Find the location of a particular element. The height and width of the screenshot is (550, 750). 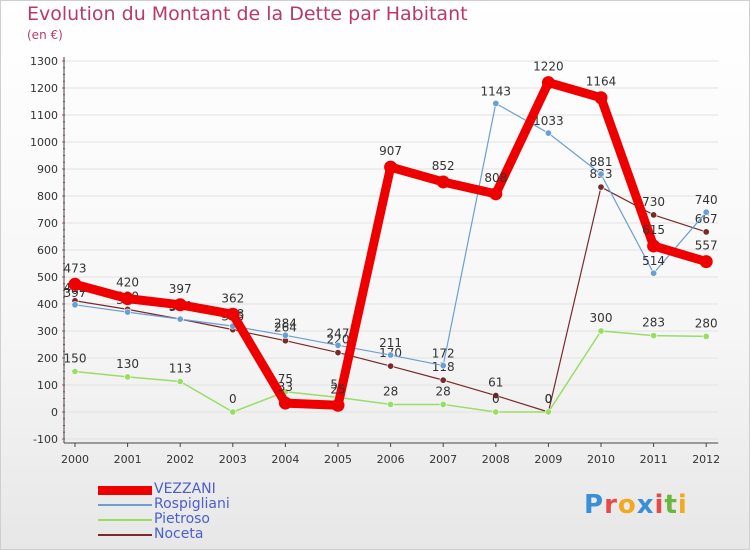

y-tick-label: 300 is located at coordinates (47, 331).